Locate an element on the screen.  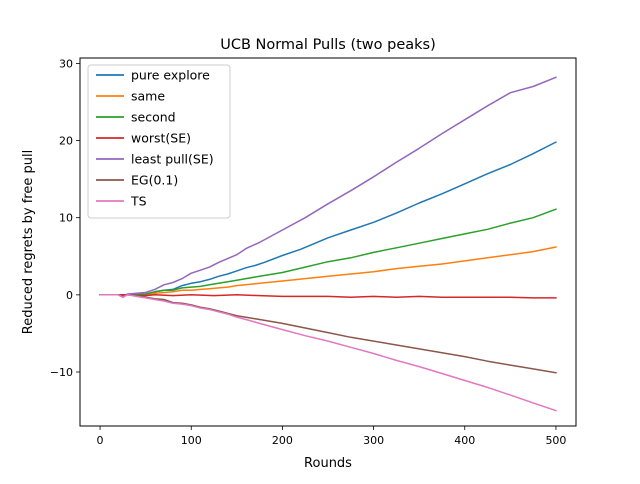
legend-label-ts: TS is located at coordinates (138, 201).